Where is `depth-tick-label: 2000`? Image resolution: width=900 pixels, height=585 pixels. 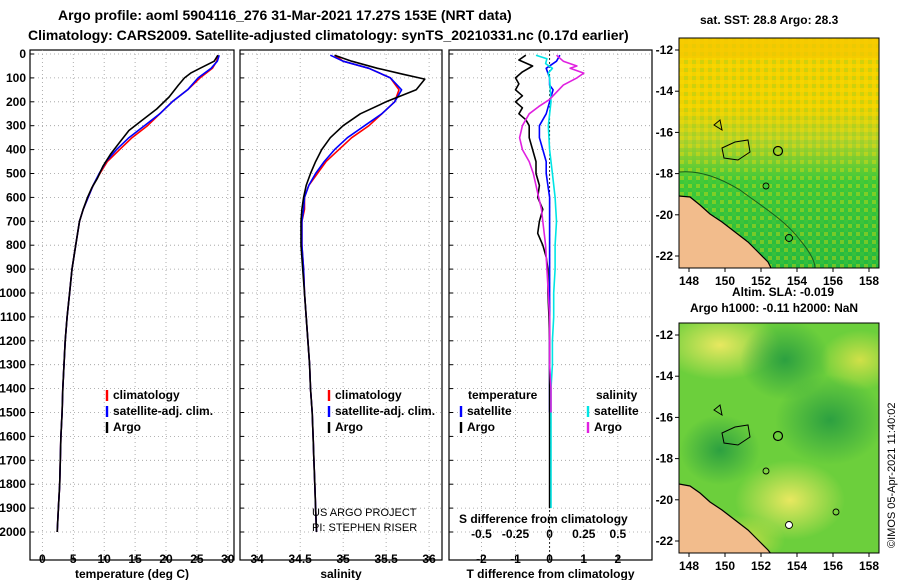
depth-tick-label: 2000 is located at coordinates (13, 532).